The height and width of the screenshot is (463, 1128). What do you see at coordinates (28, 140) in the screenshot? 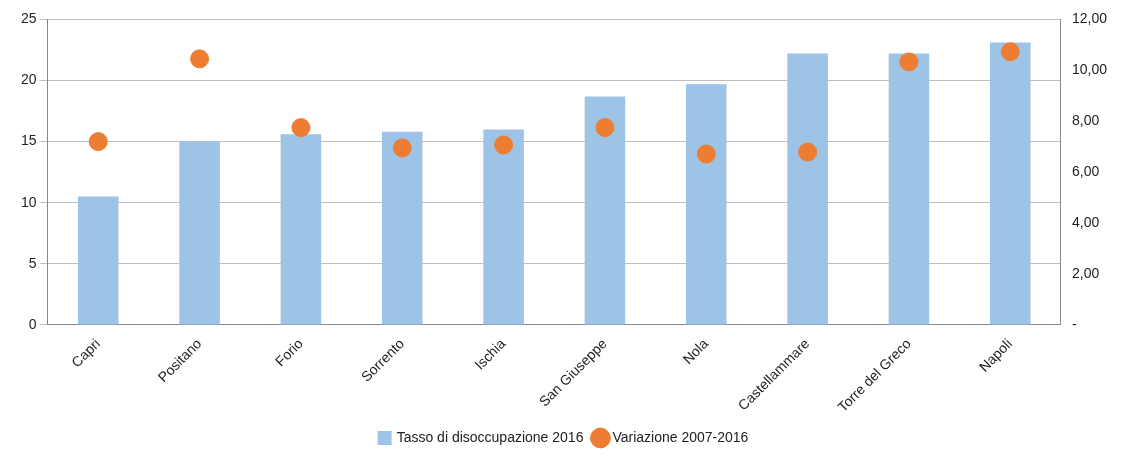
I see `y-tick-label: 15` at bounding box center [28, 140].